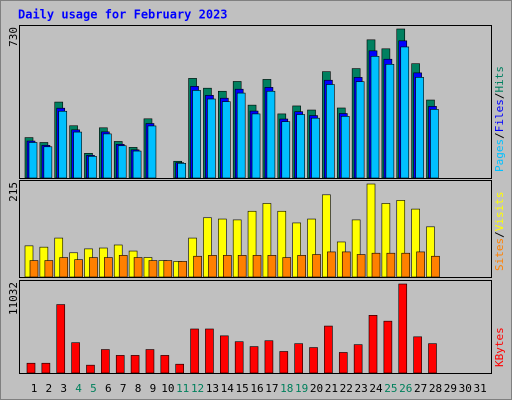 This screenshot has width=512, height=400. What do you see at coordinates (499, 79) in the screenshot?
I see `legend-entry: Hits` at bounding box center [499, 79].